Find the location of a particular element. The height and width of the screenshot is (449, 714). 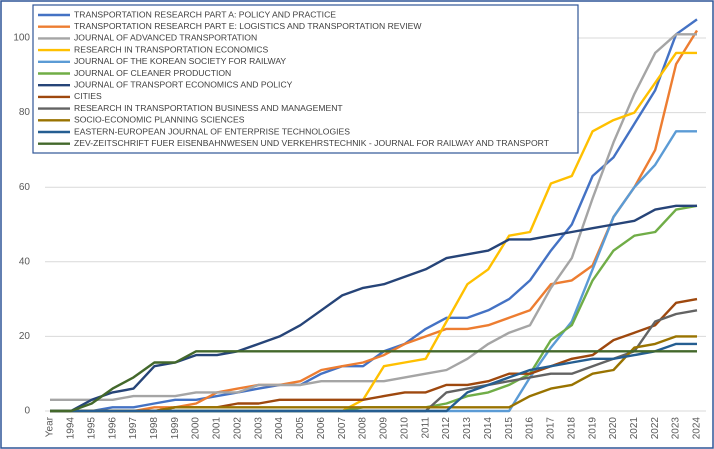

y-tick-label: 60 is located at coordinates (25, 187).